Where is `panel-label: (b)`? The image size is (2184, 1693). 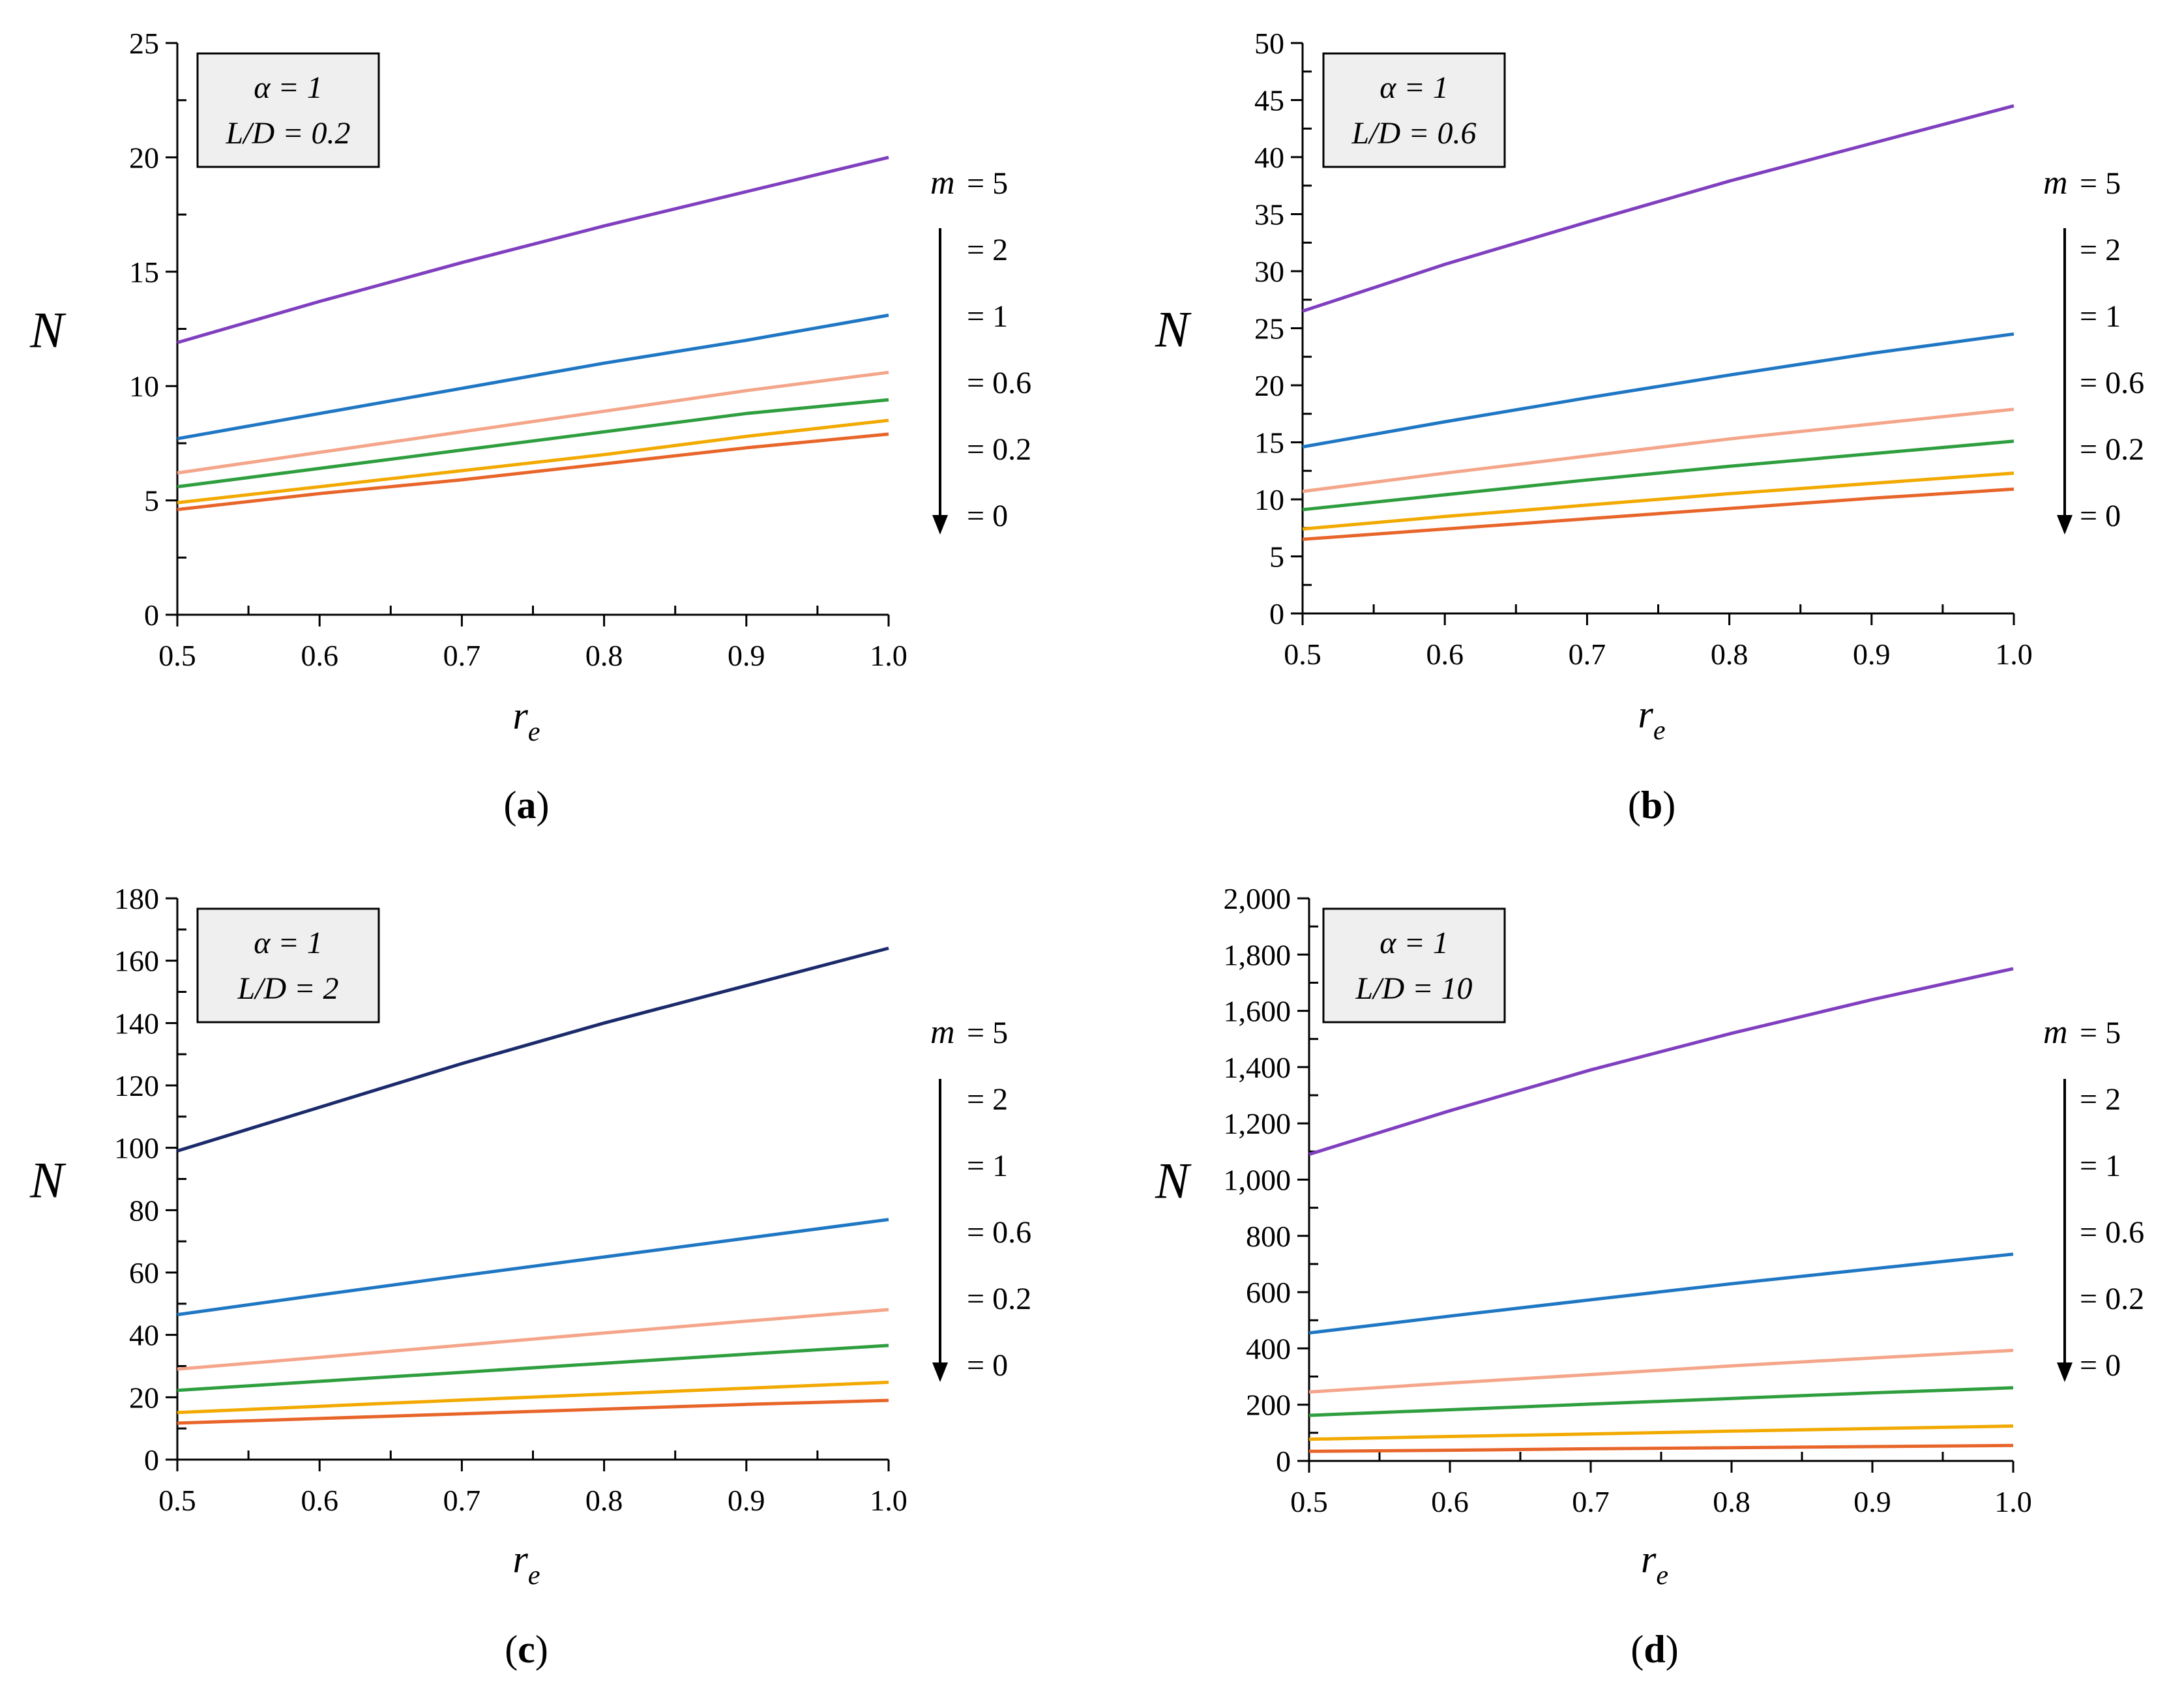
panel-label: (b) is located at coordinates (1652, 805).